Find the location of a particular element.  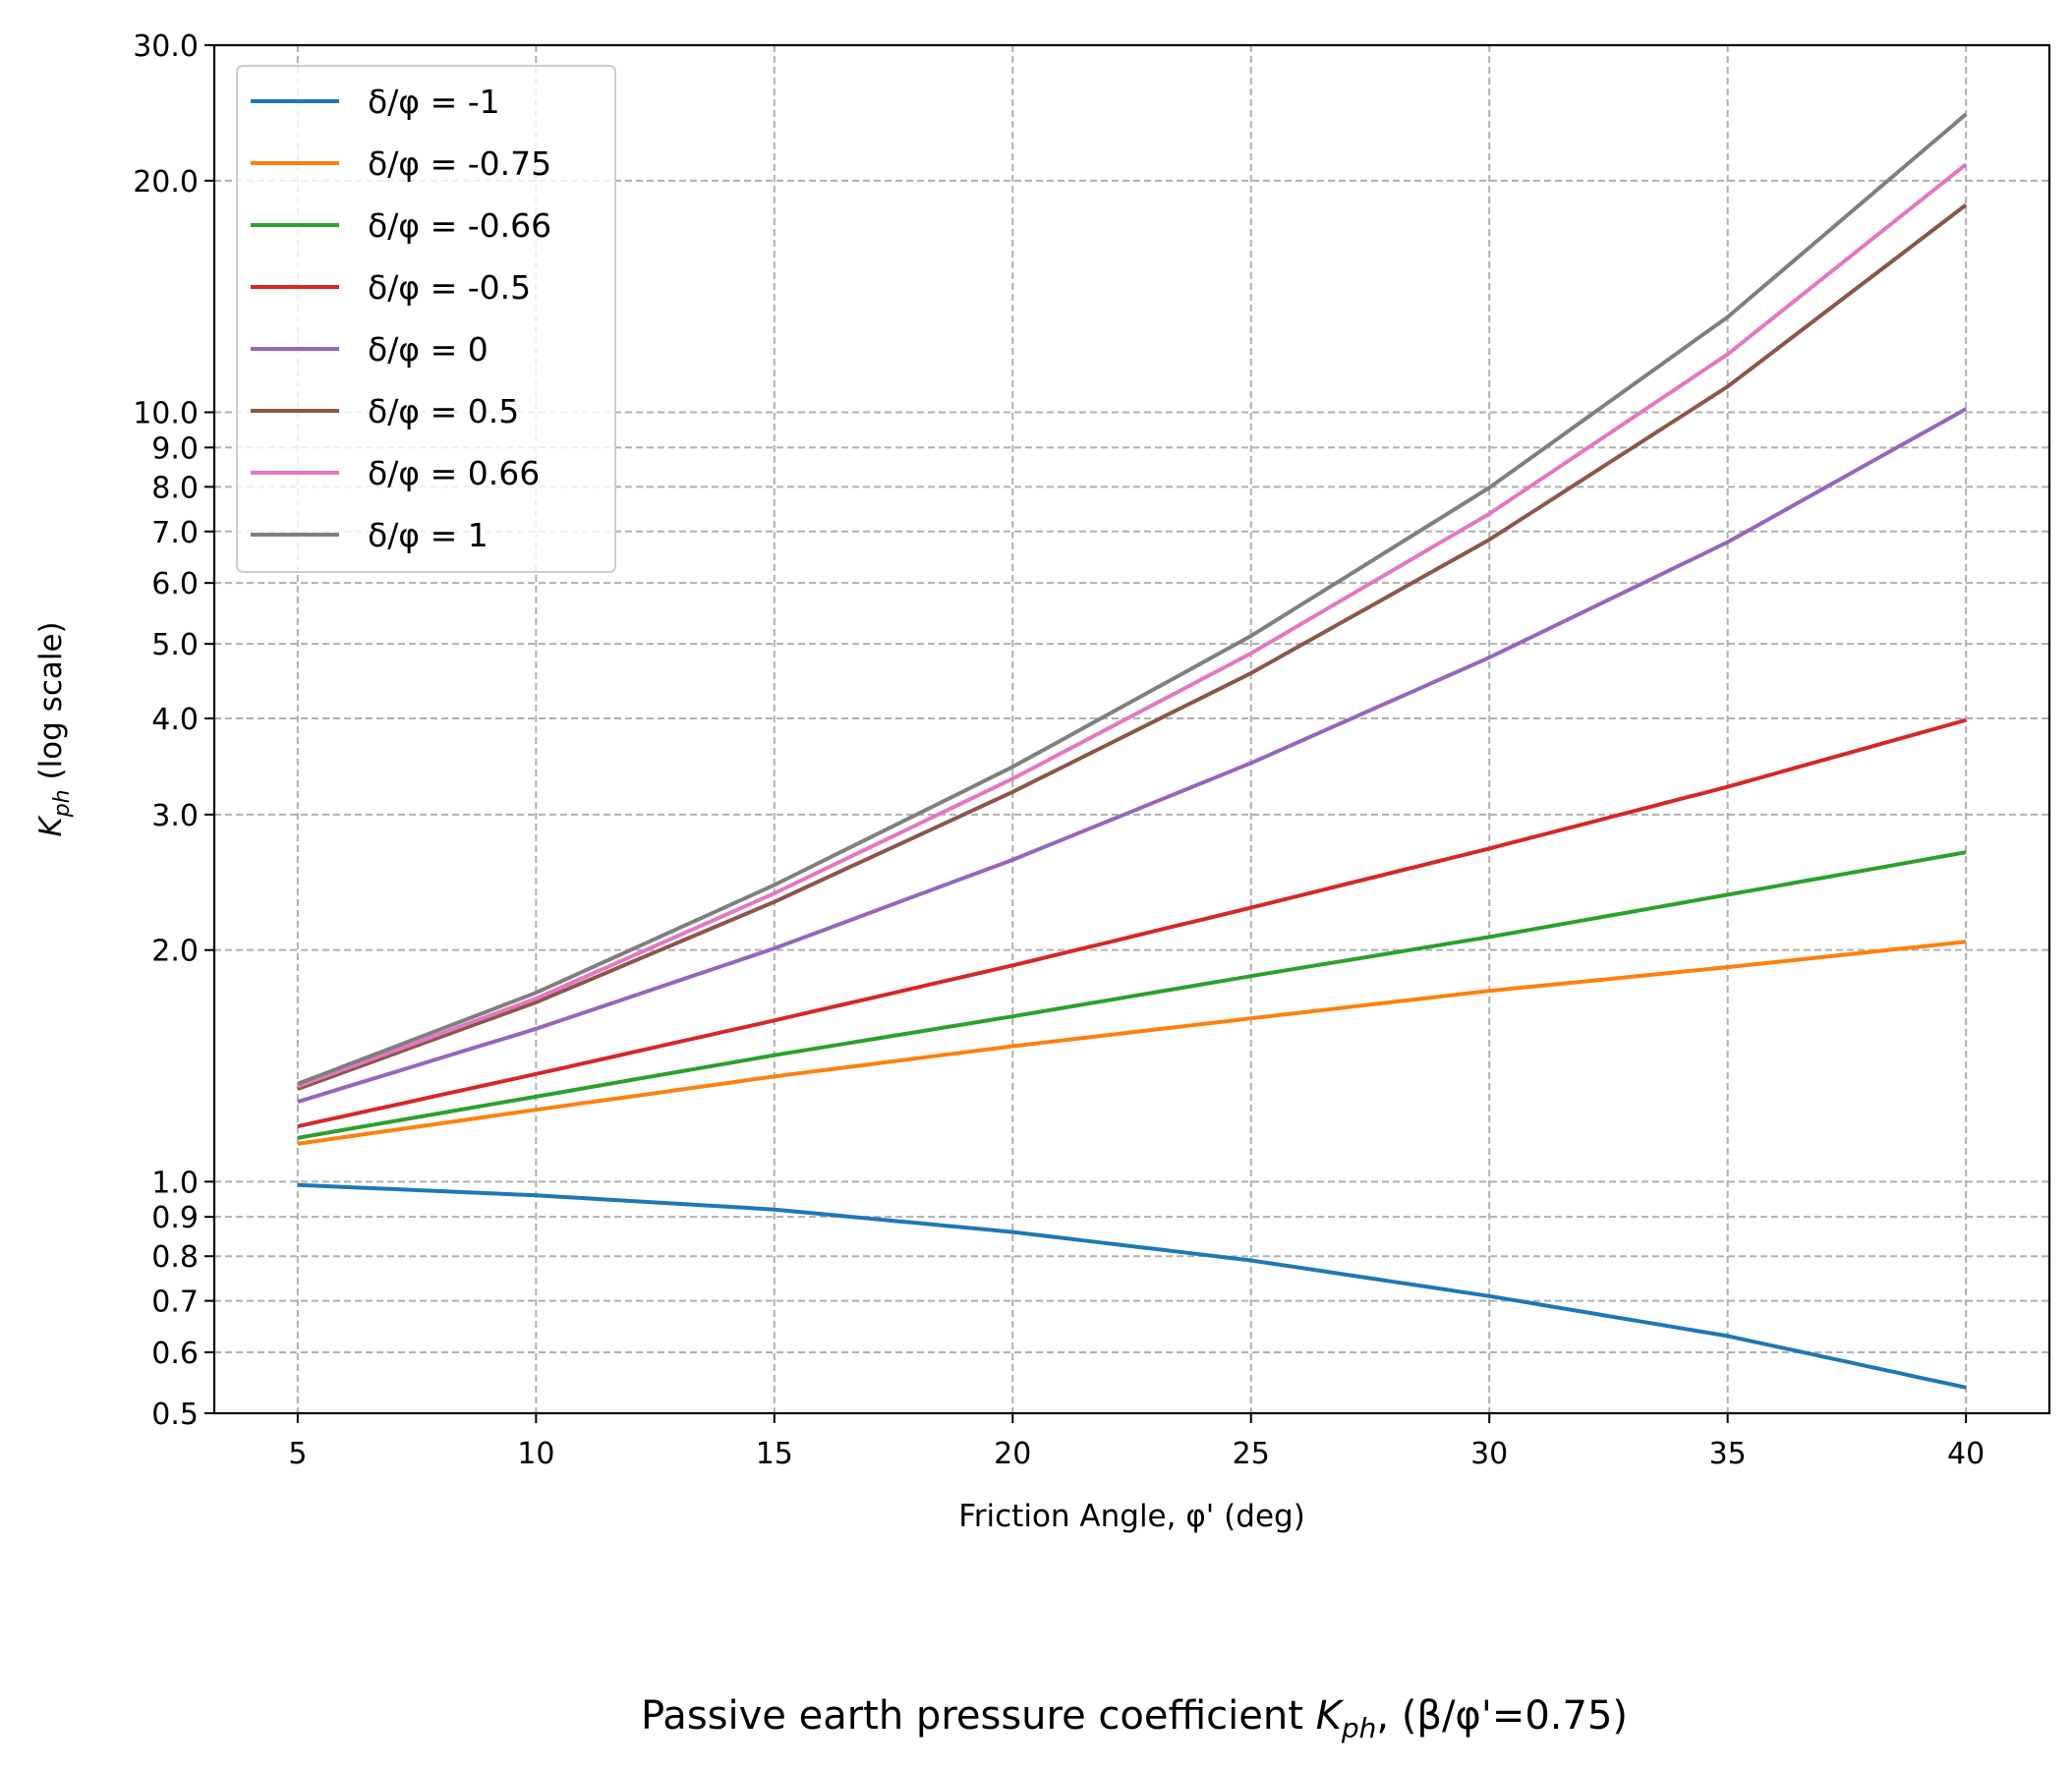

x-tick-label: 30 is located at coordinates (1489, 1454).